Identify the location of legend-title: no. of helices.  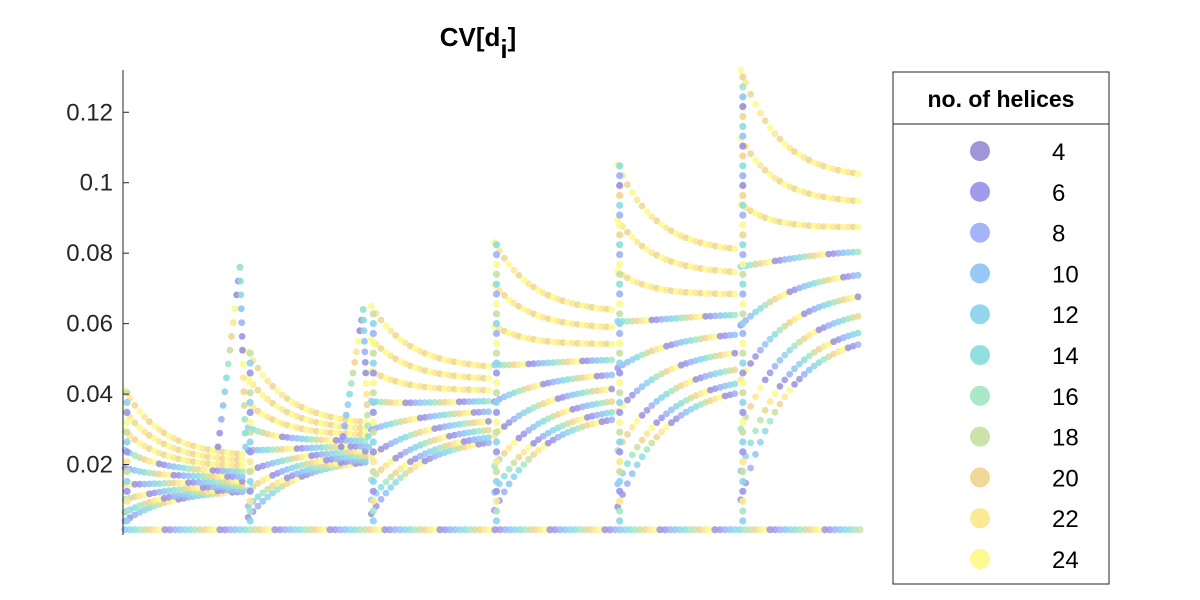
(1001, 99).